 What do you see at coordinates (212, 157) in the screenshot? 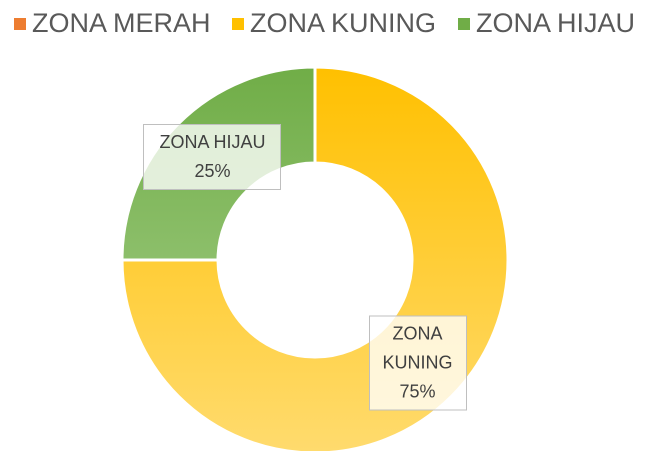
I see `data-label: ZONA HIJAU 25%` at bounding box center [212, 157].